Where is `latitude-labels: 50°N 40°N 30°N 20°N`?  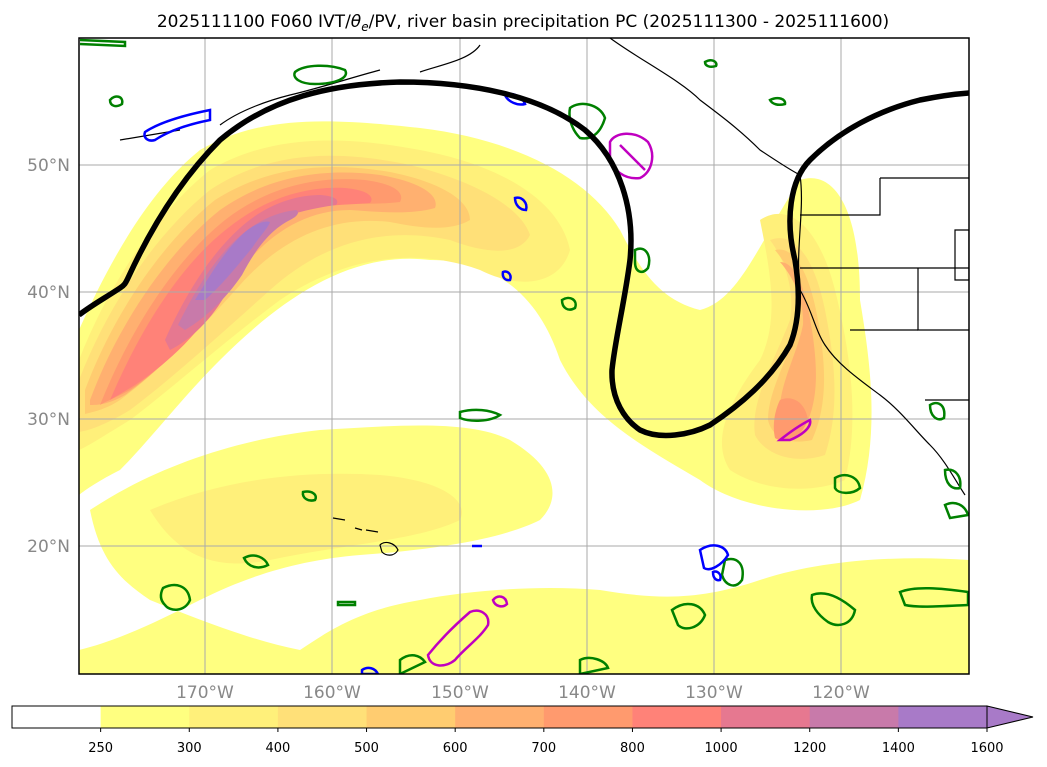 latitude-labels: 50°N 40°N 30°N 20°N is located at coordinates (48, 356).